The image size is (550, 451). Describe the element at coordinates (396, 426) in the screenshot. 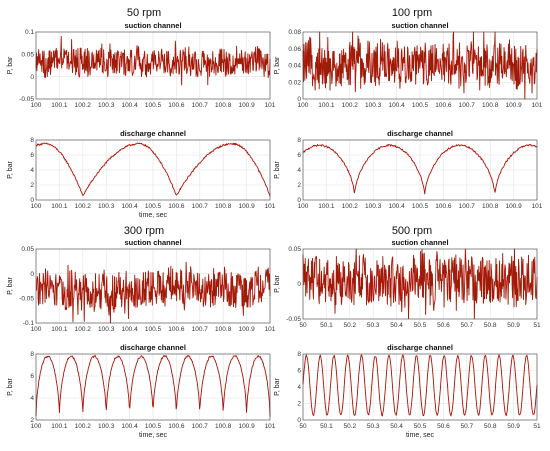

I see `x-tick-label: 50.4` at that location.